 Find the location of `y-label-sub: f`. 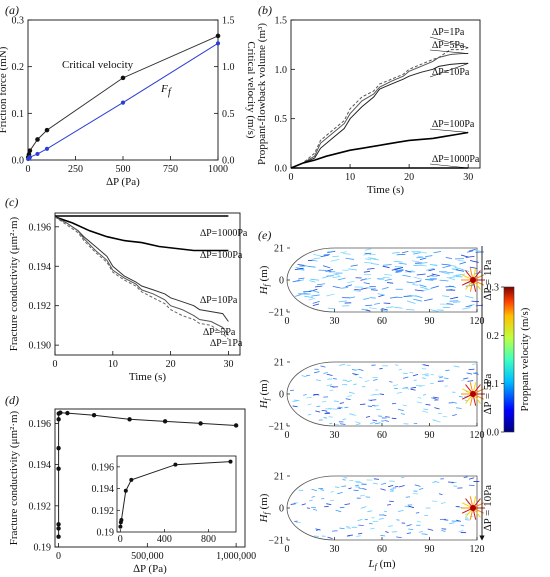

y-label-sub: f is located at coordinates (266, 398).